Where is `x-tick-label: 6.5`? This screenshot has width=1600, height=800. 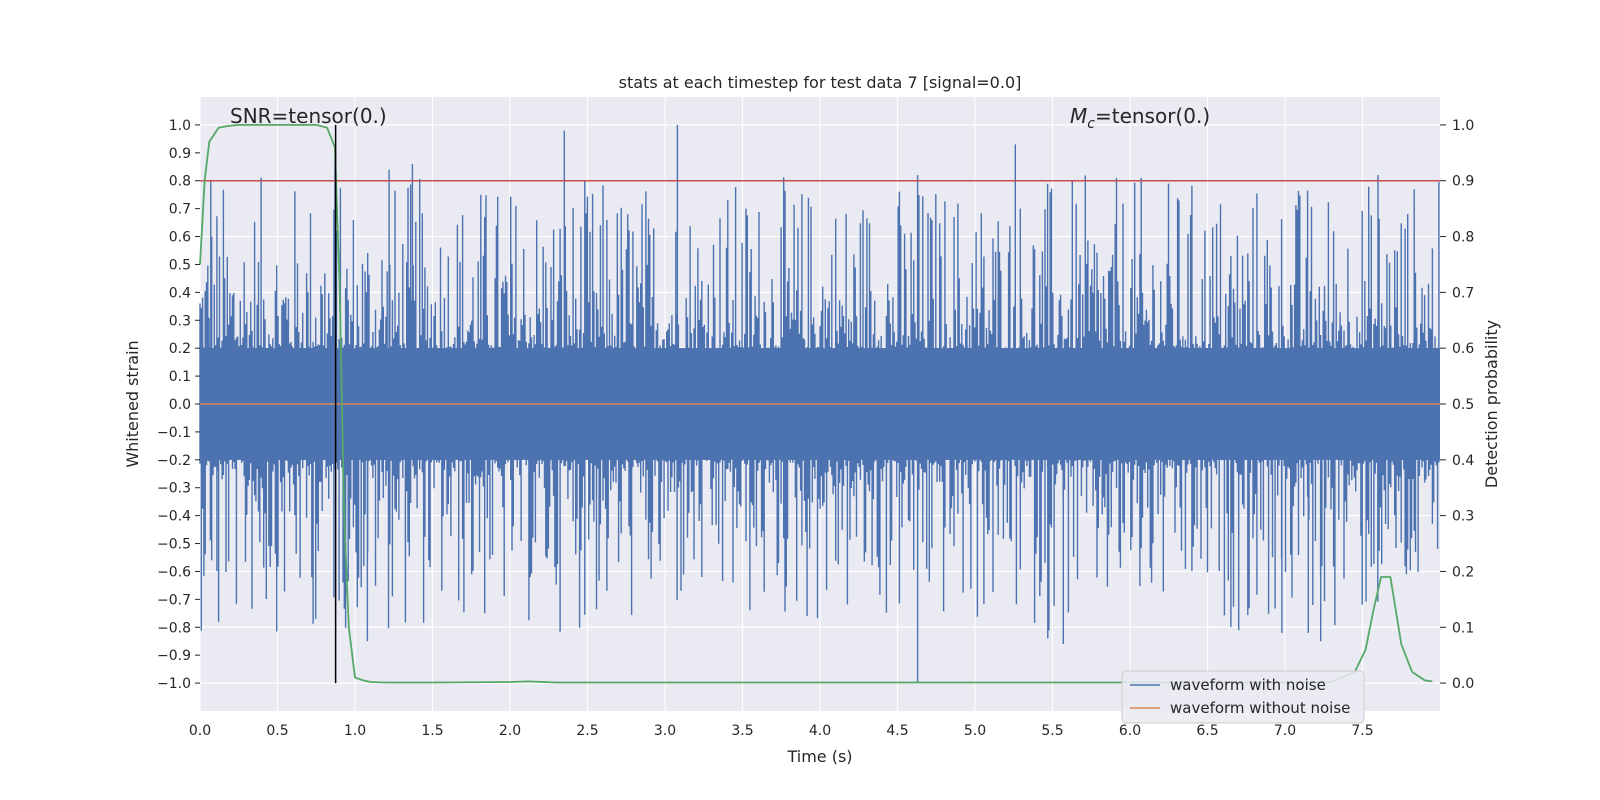 x-tick-label: 6.5 is located at coordinates (1207, 731).